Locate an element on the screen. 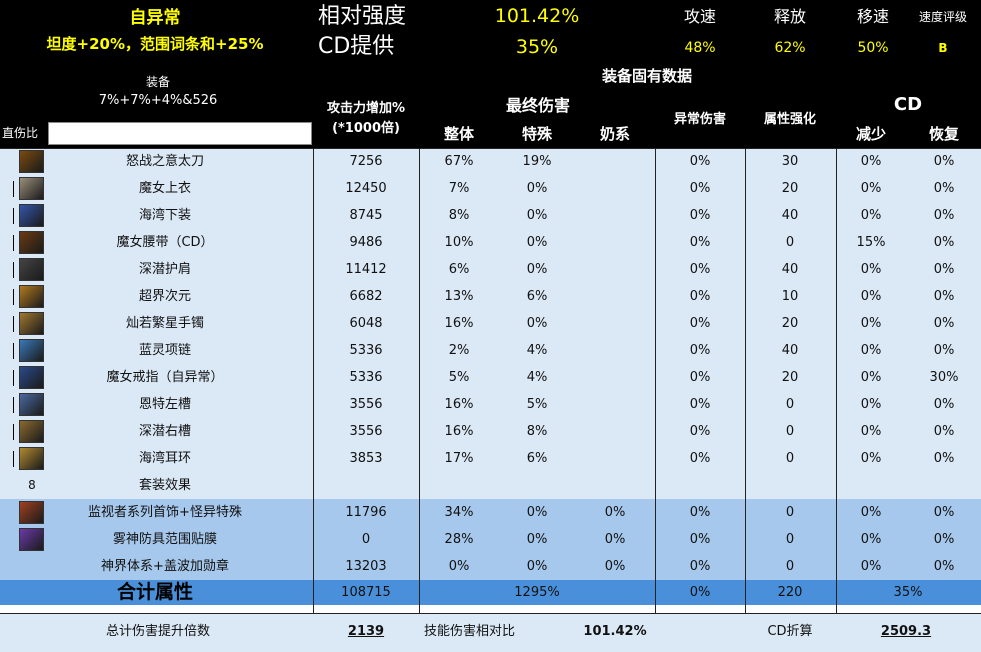 This screenshot has width=981, height=652. totals-element: 220 is located at coordinates (790, 592).